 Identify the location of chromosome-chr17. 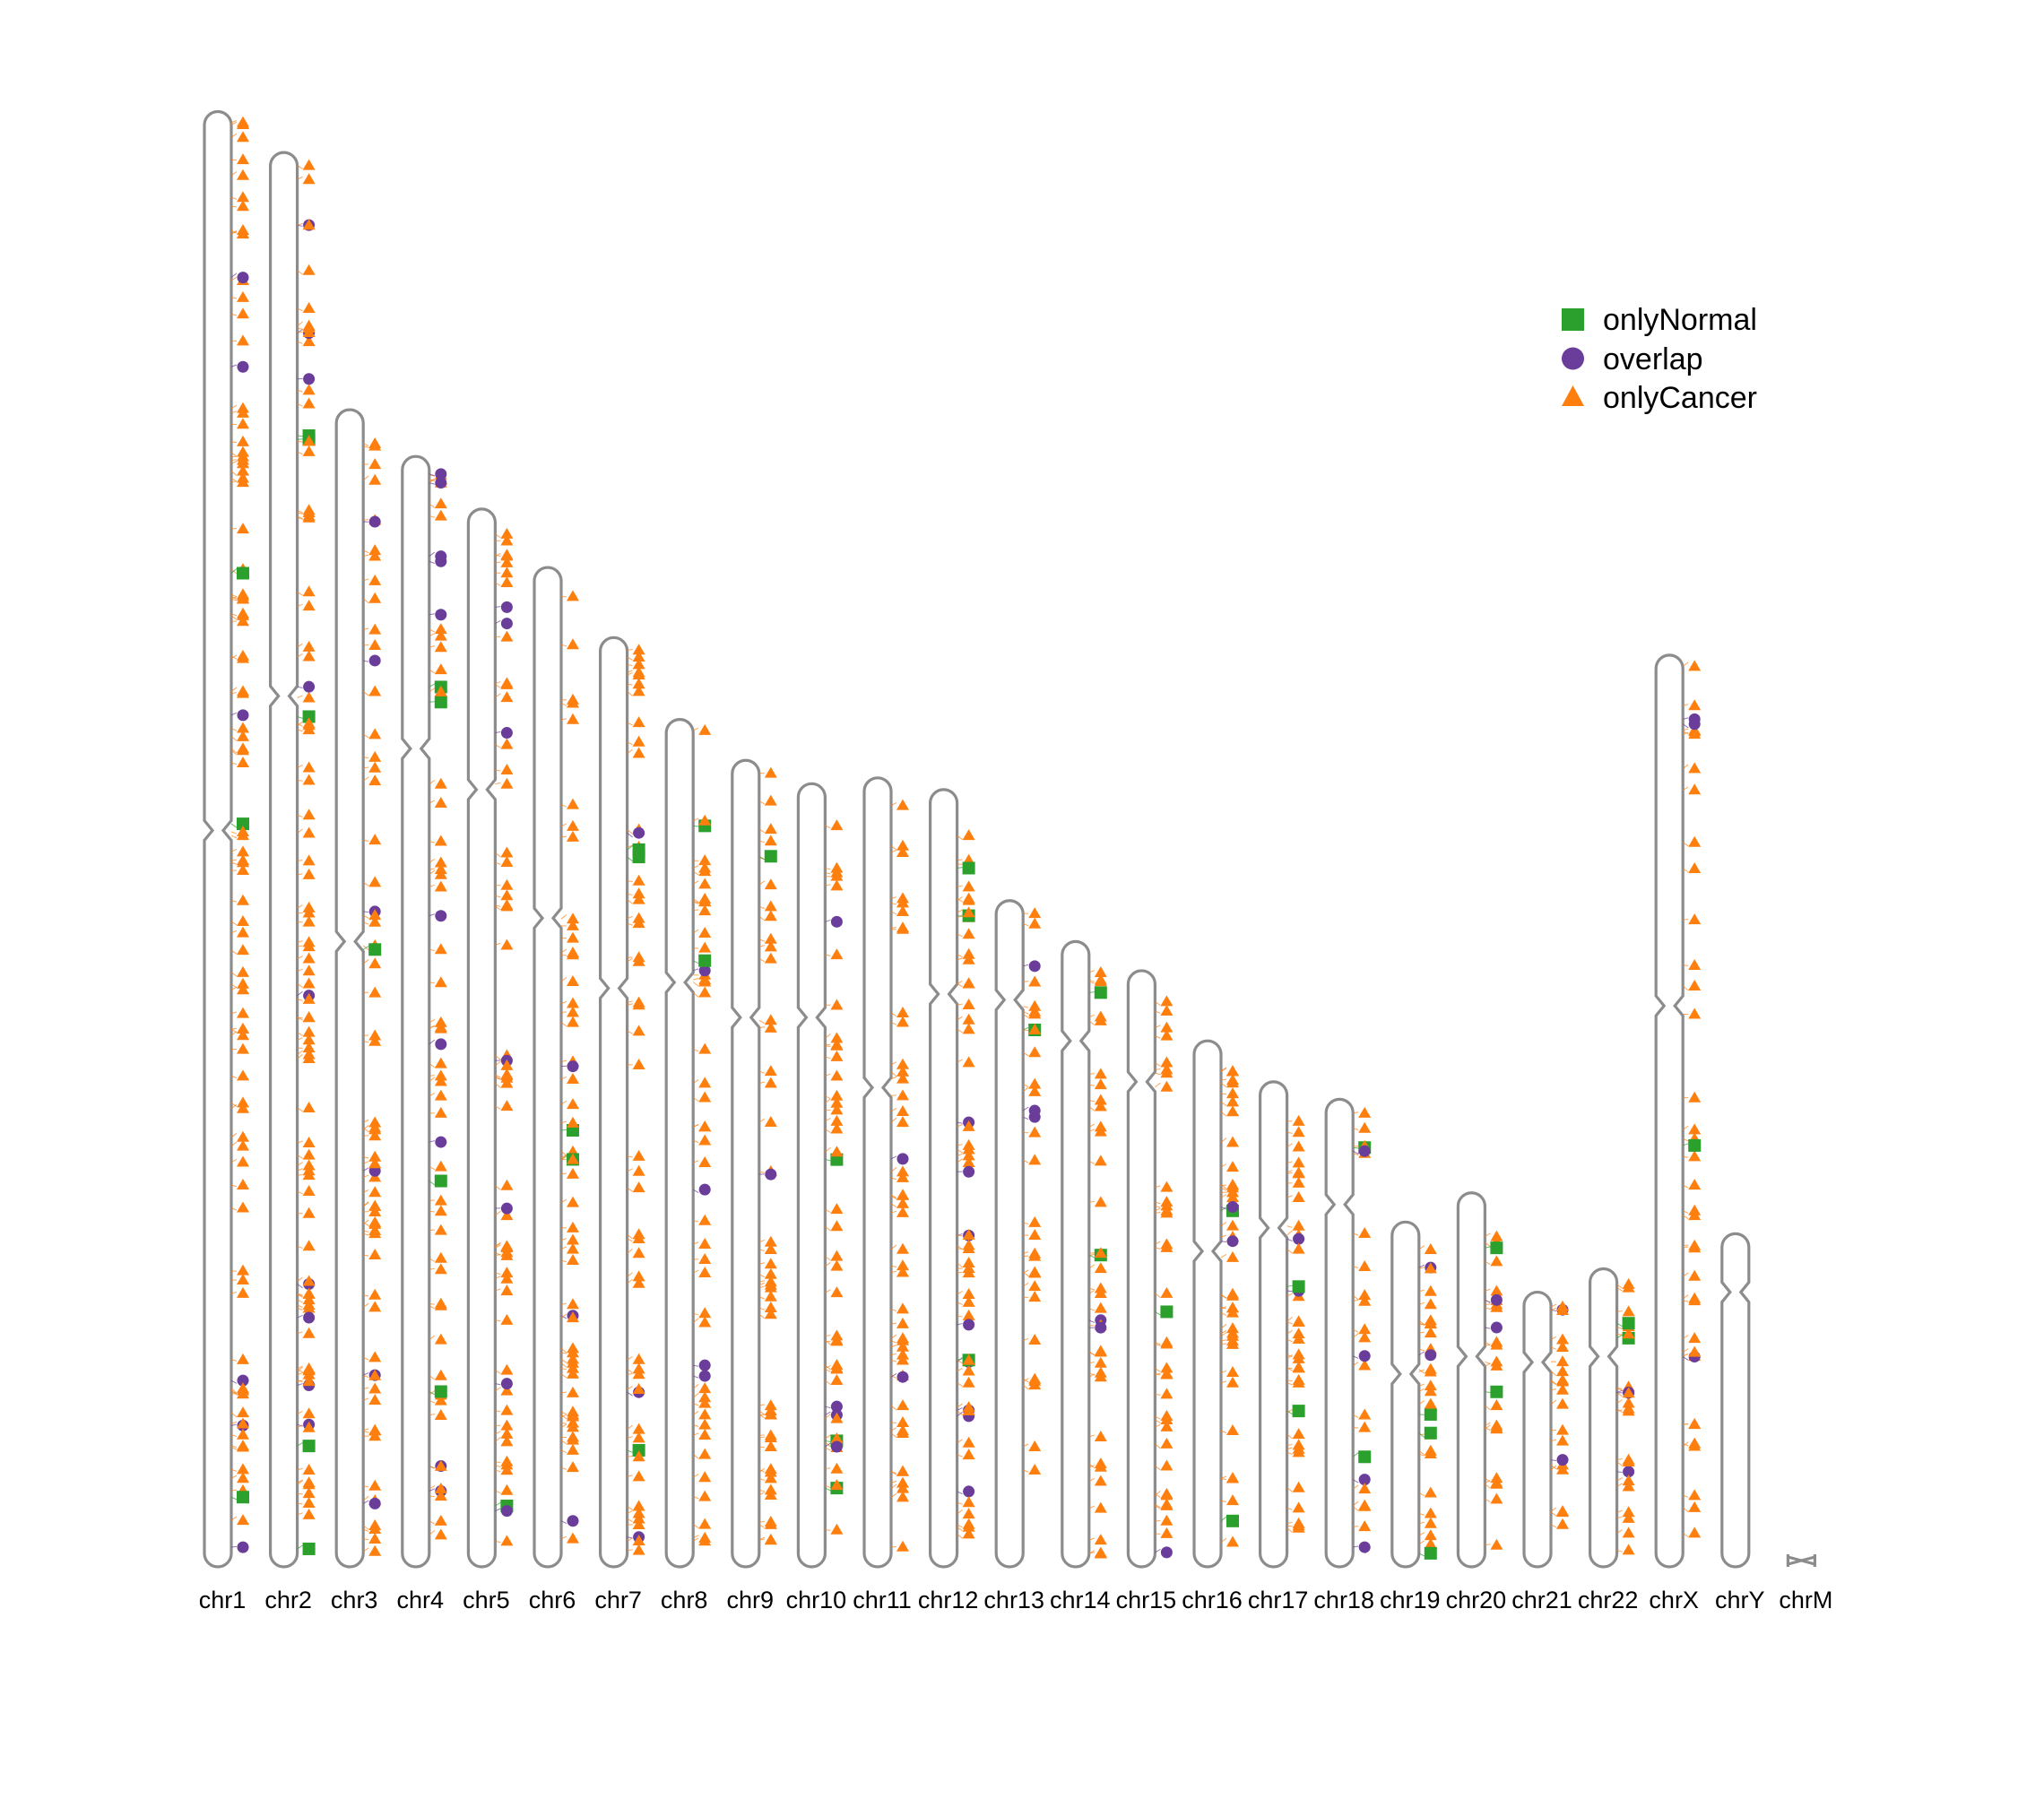
(1274, 1324).